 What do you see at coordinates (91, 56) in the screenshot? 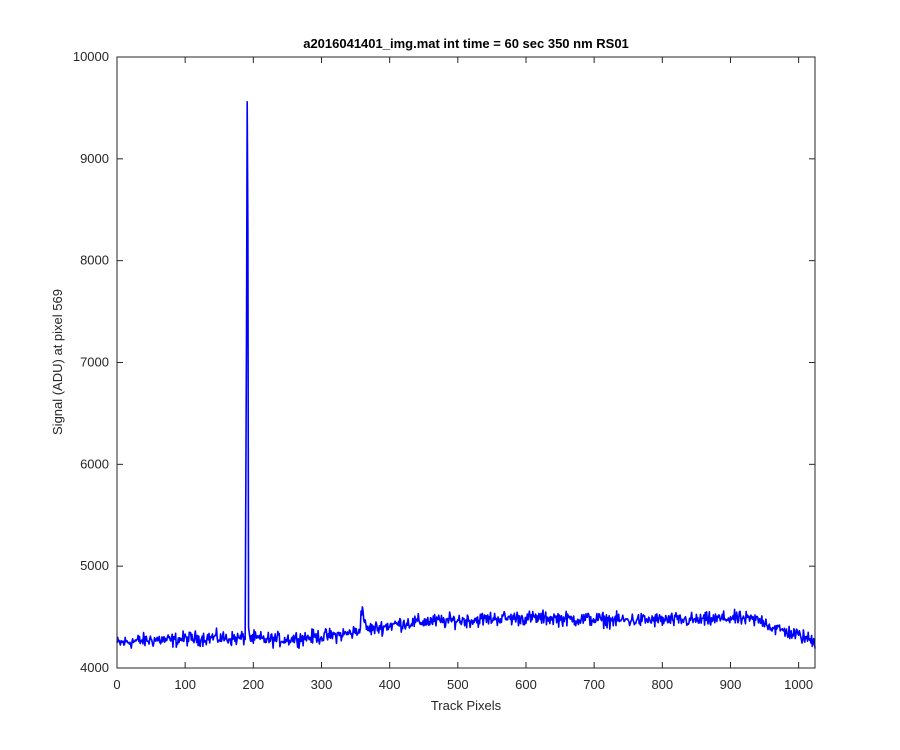
I see `y-tick-label: 10000` at bounding box center [91, 56].